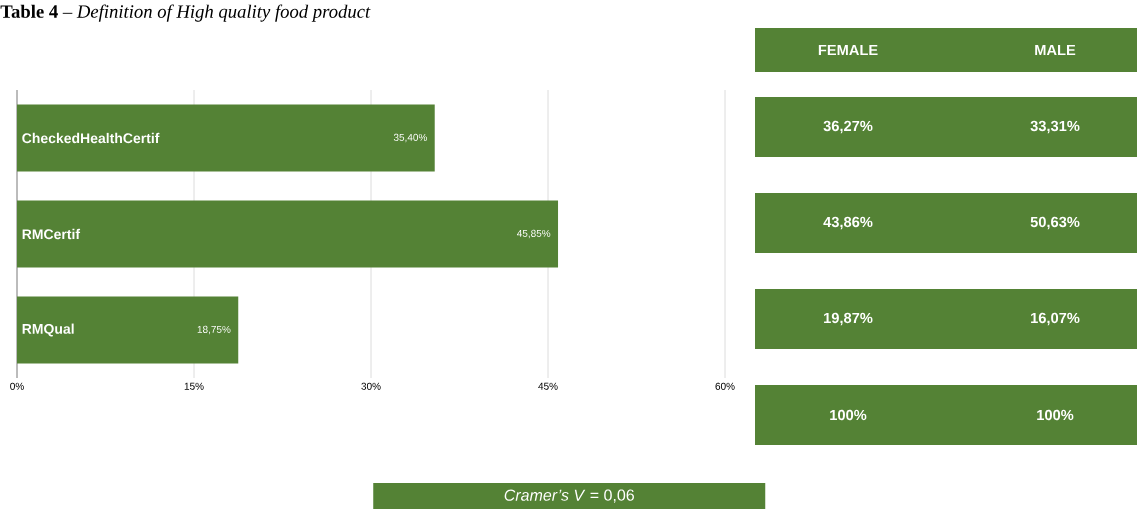 The width and height of the screenshot is (1137, 511). Describe the element at coordinates (848, 319) in the screenshot. I see `text: 19,87%` at that location.